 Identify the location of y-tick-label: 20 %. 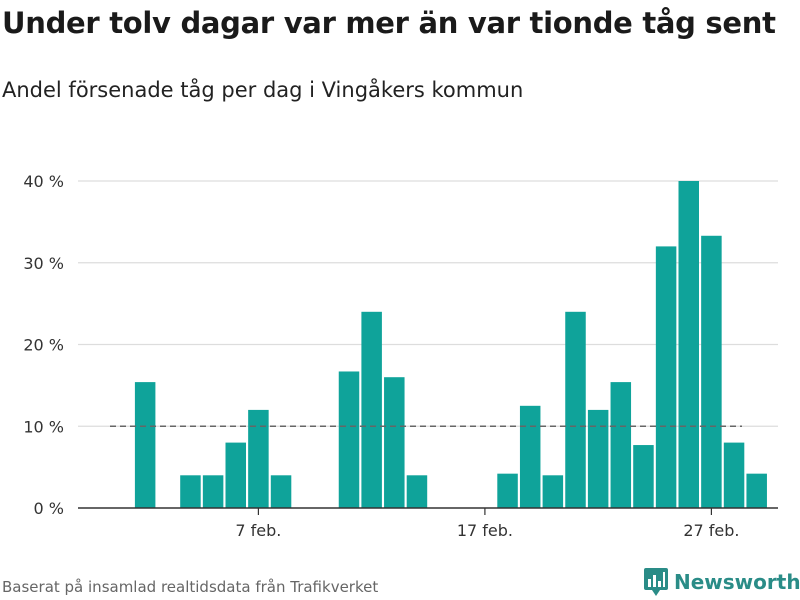
(43, 345).